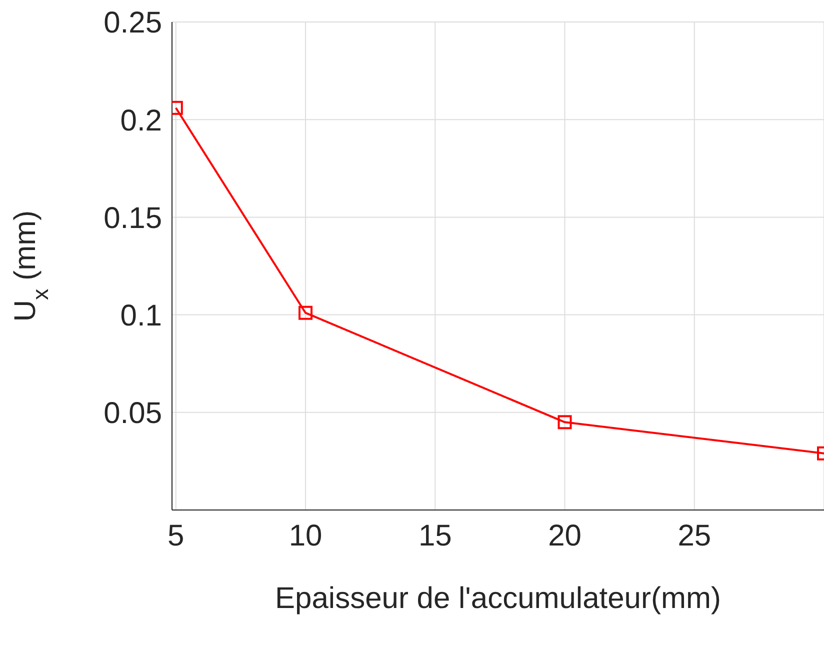 This screenshot has width=824, height=650. What do you see at coordinates (565, 535) in the screenshot?
I see `x-tick-label: 20` at bounding box center [565, 535].